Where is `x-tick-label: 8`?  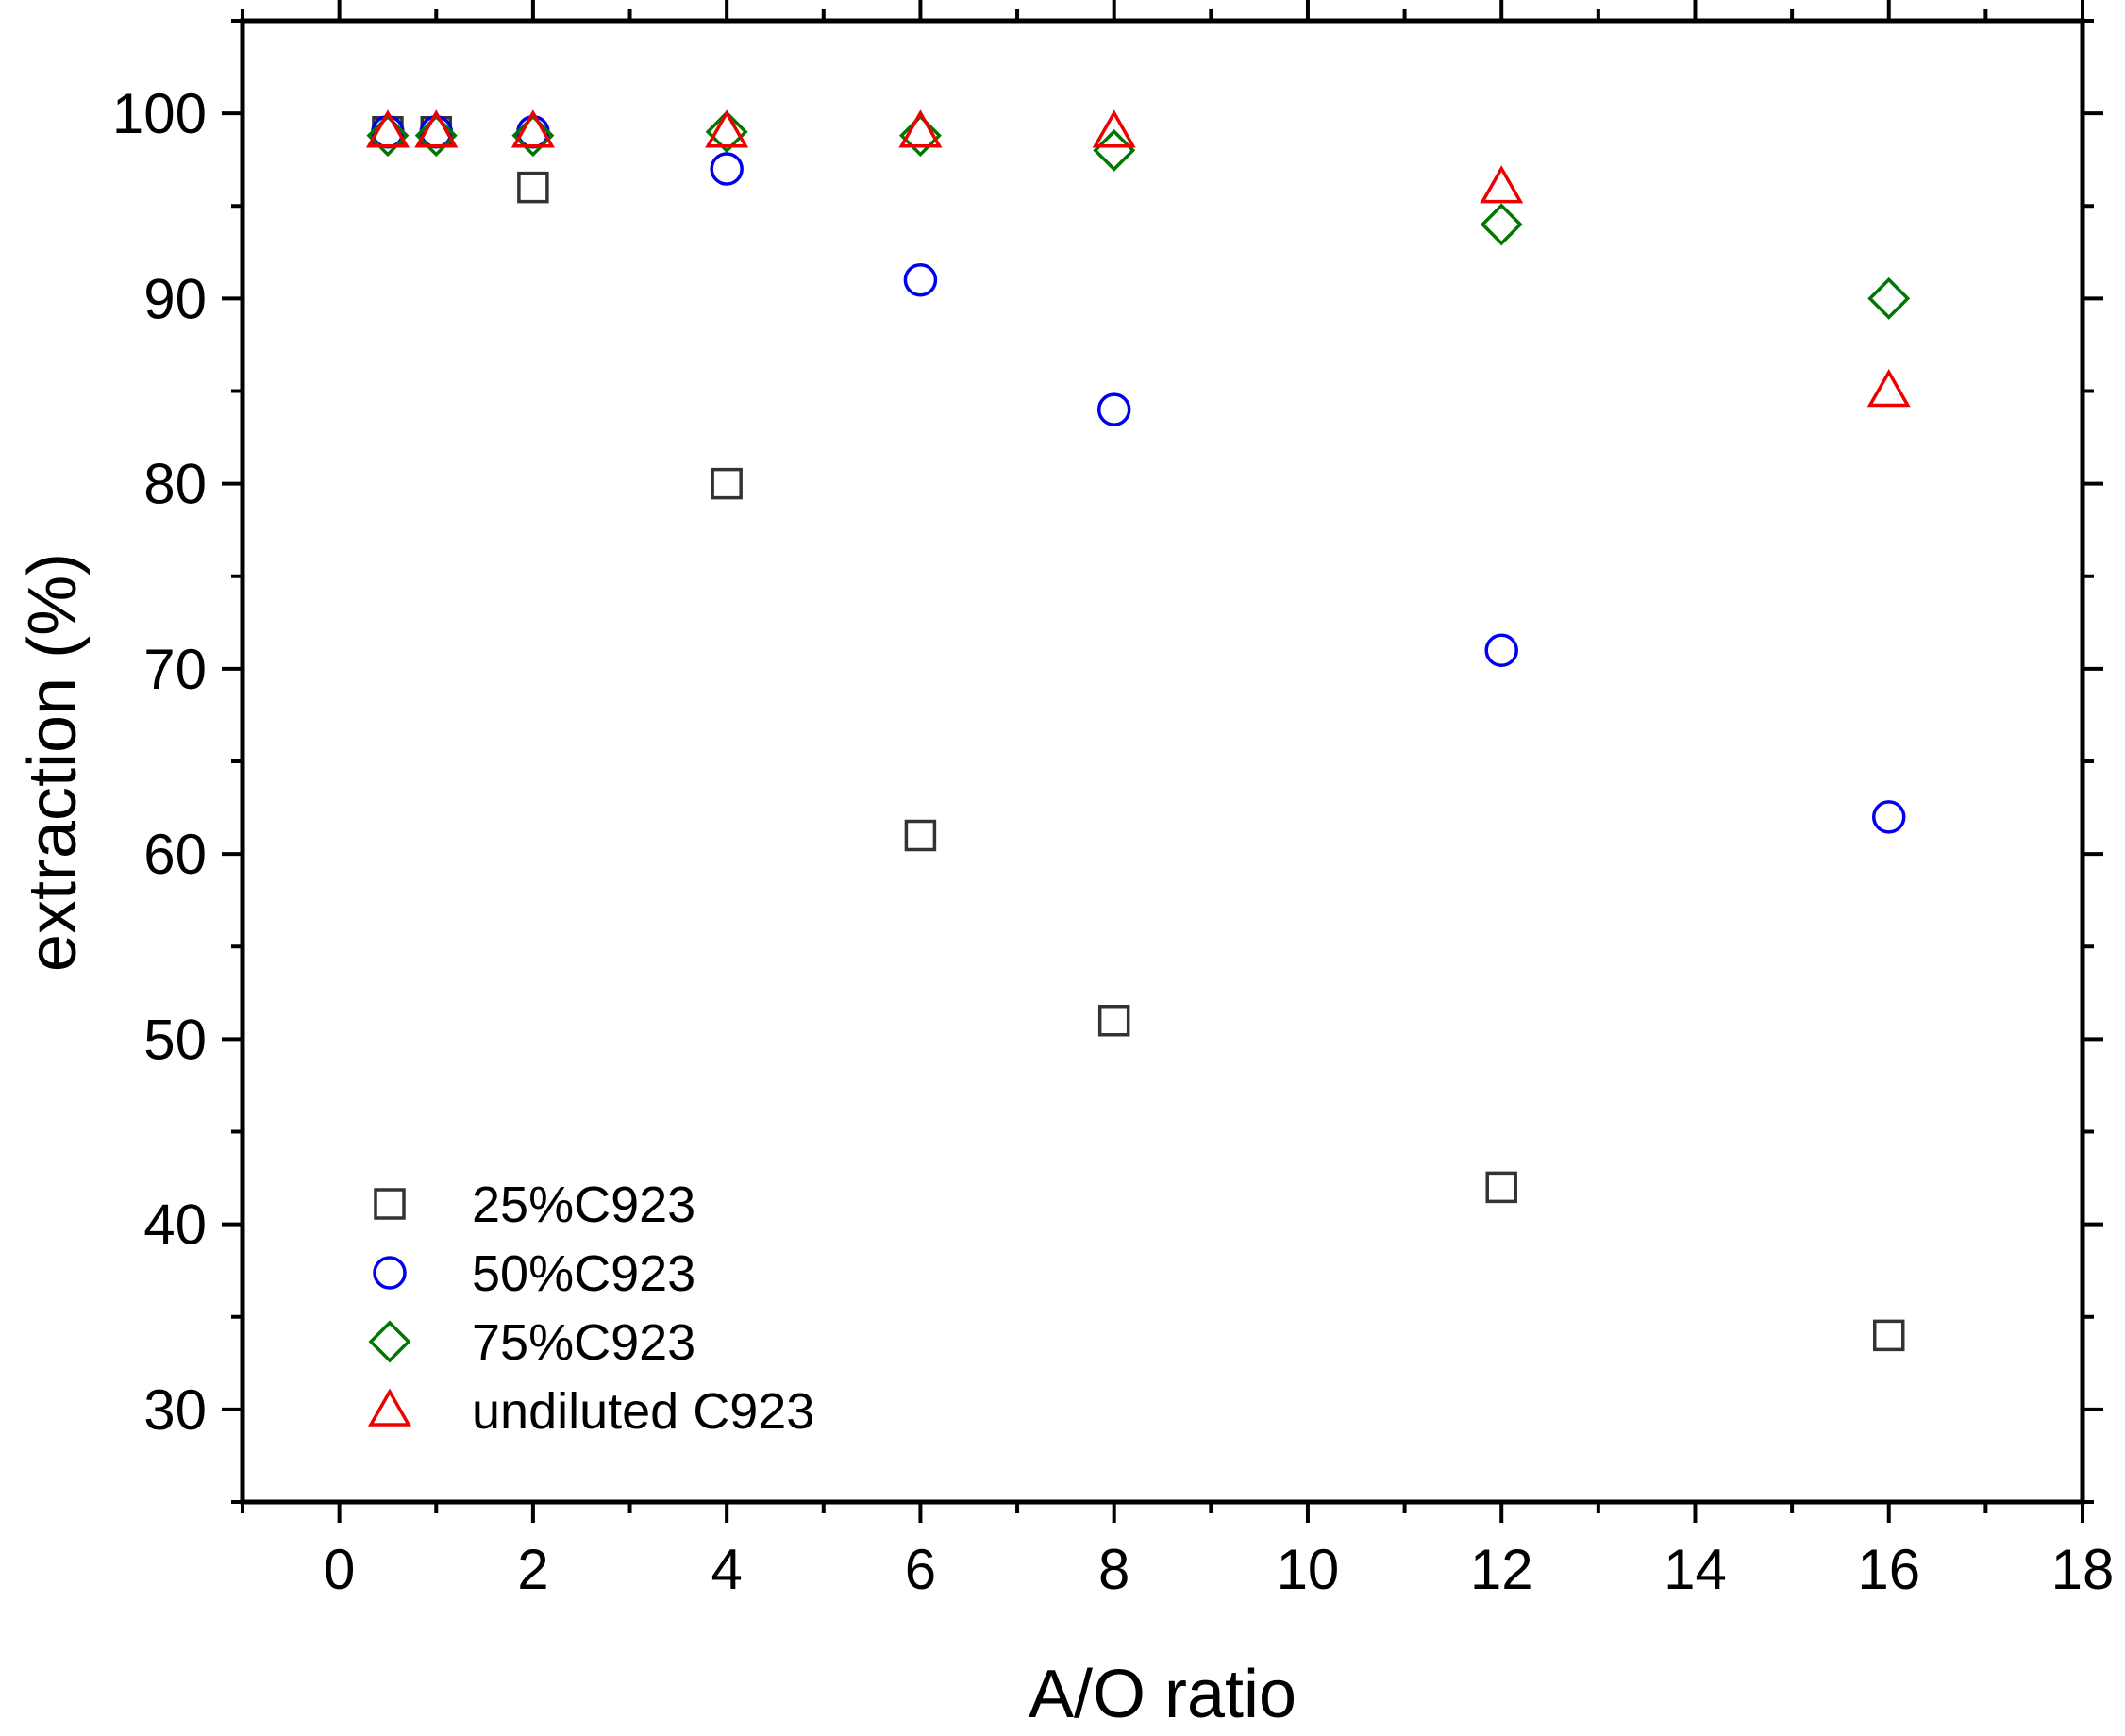
x-tick-label: 8 is located at coordinates (1113, 1569).